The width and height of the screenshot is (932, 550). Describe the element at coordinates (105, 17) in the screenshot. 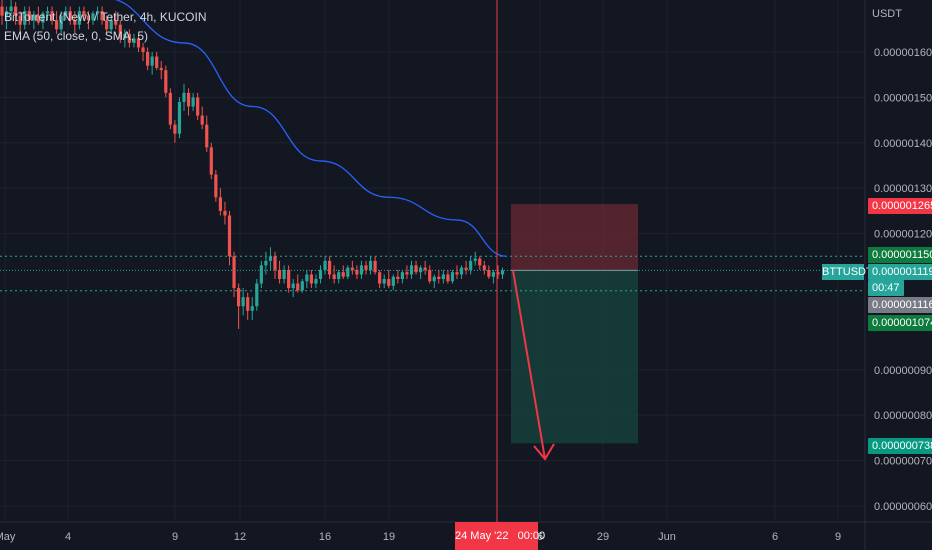

I see `symbol-title: BitTorrent (New) / Tether, 4h, KUCOIN` at that location.